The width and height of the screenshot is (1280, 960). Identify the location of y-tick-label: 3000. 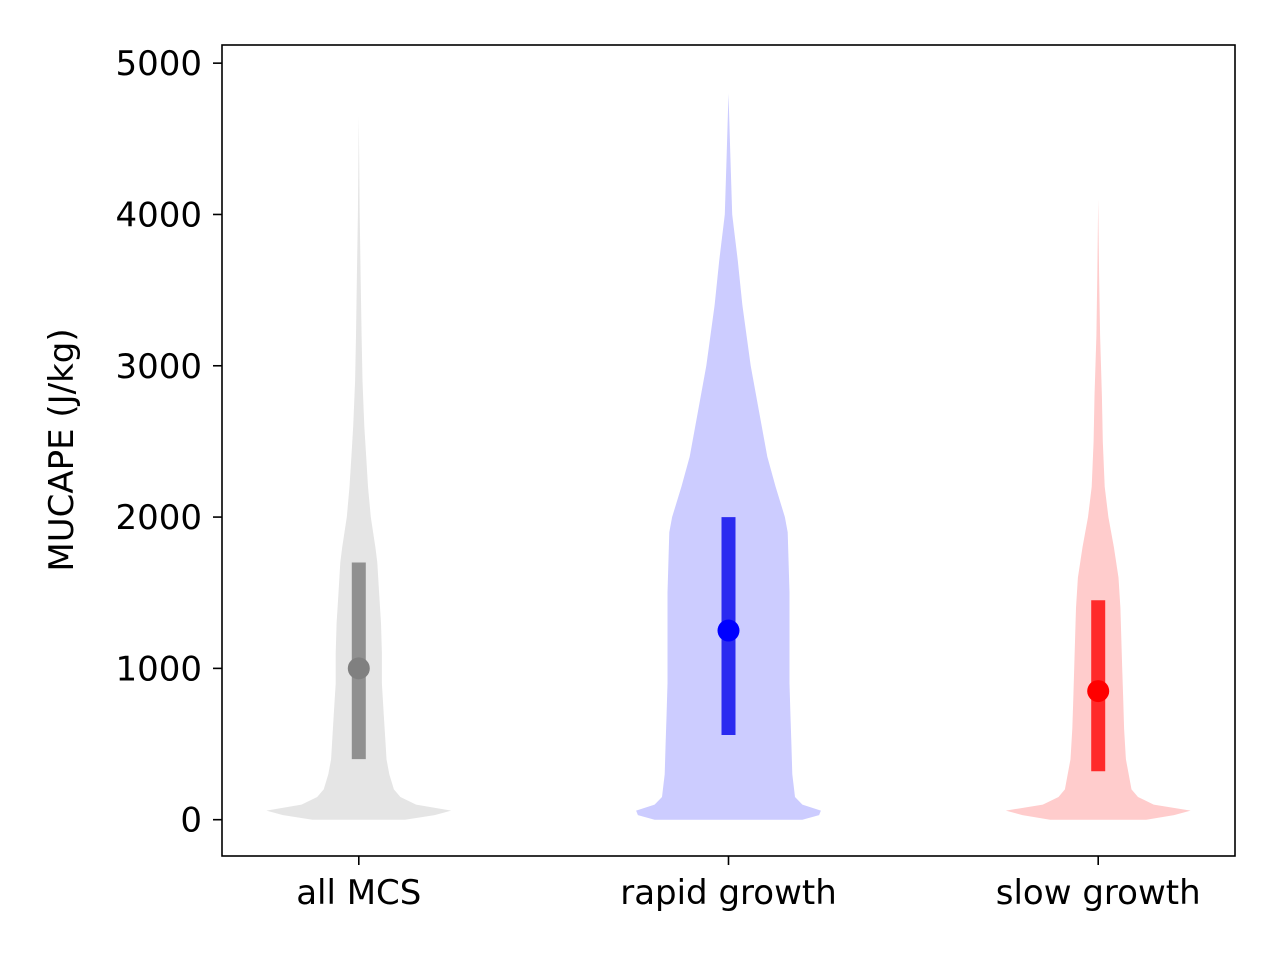
(158, 367).